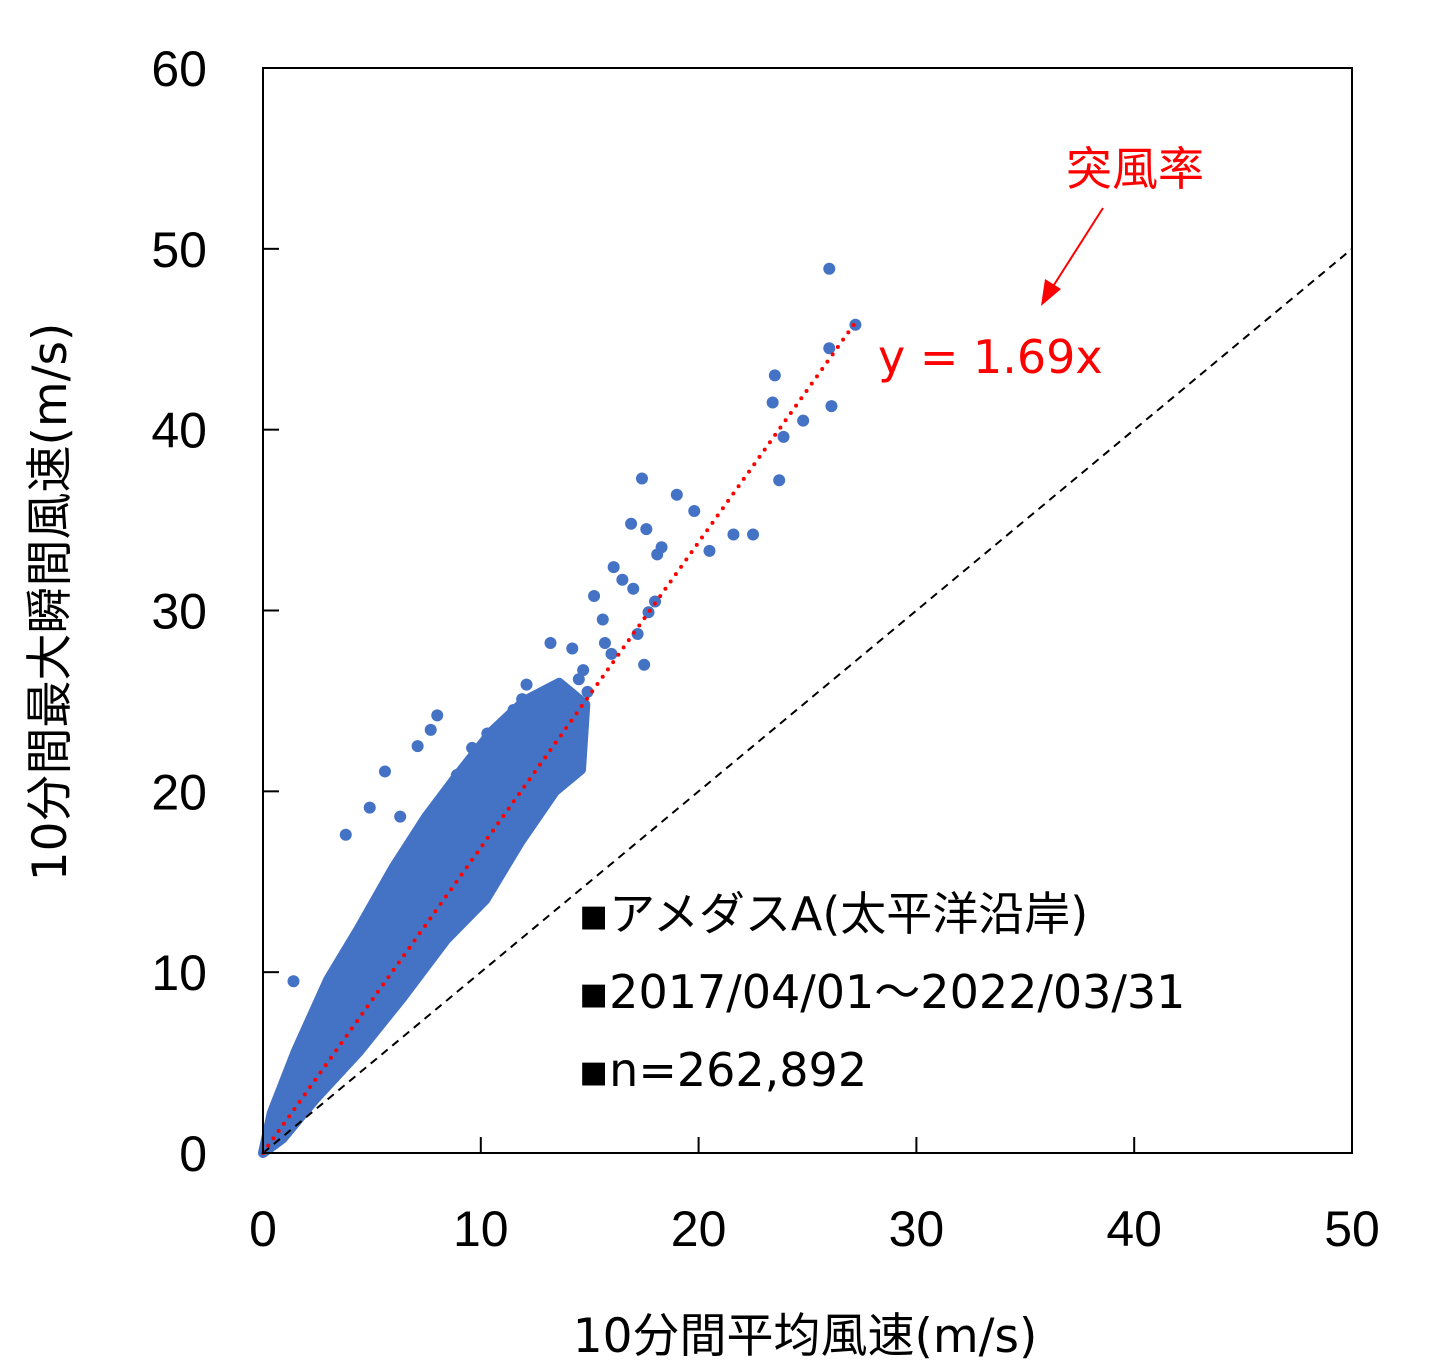  I want to click on point-cloud, so click(424, 917).